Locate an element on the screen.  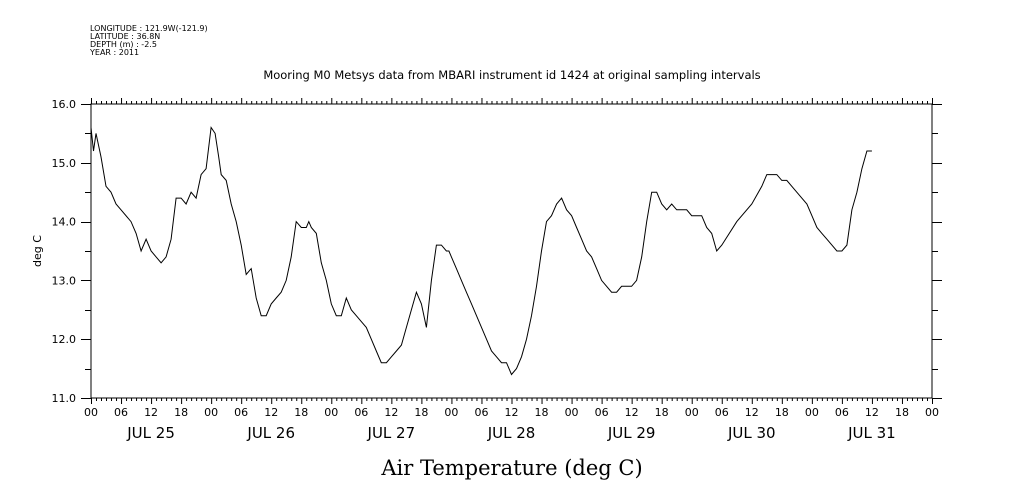
x-day-label: JUL 26 is located at coordinates (270, 433).